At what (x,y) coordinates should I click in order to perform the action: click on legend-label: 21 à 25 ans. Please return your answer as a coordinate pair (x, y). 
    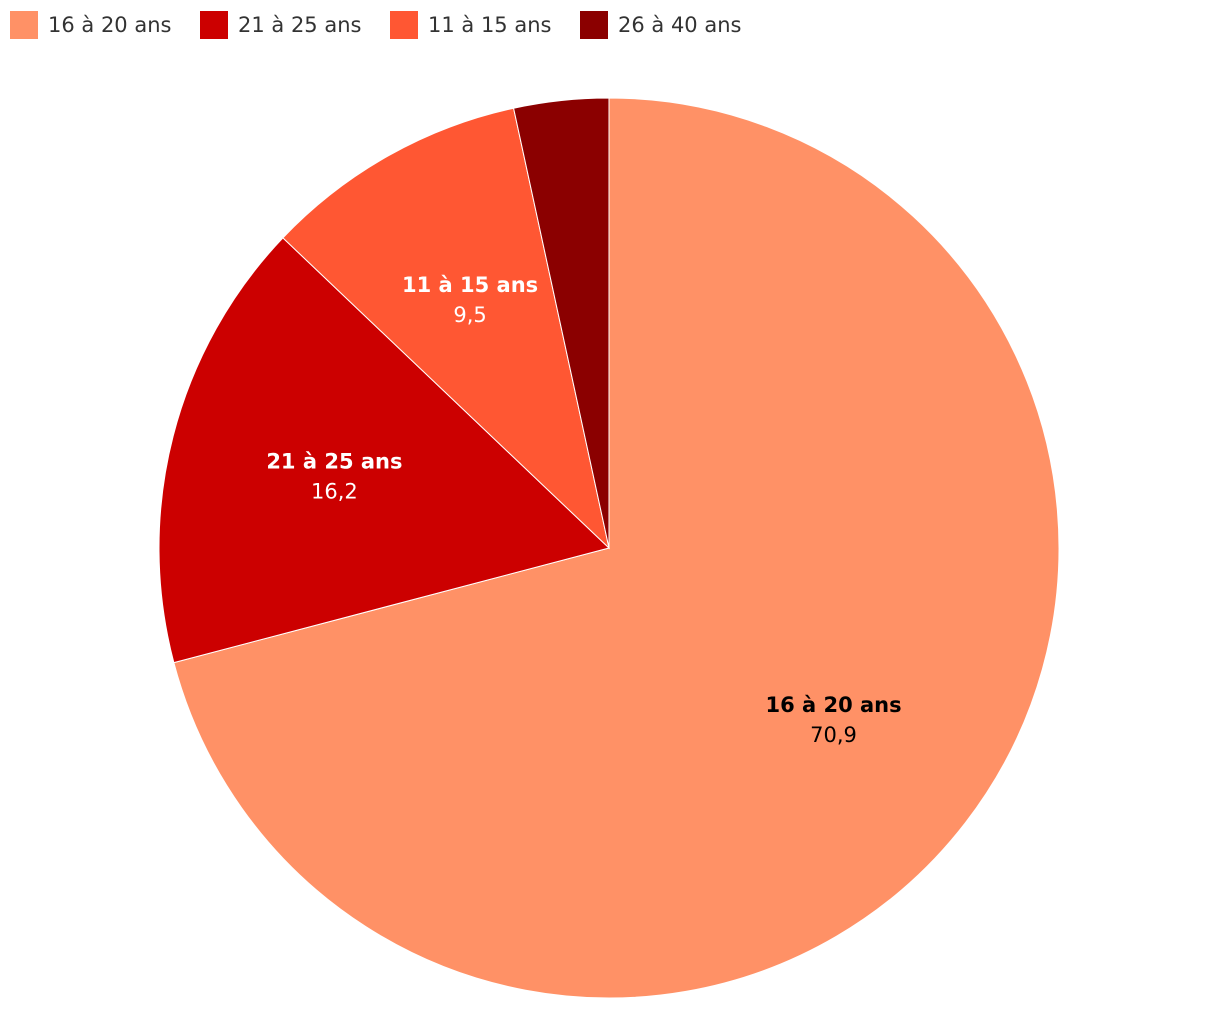
    Looking at the image, I should click on (299, 25).